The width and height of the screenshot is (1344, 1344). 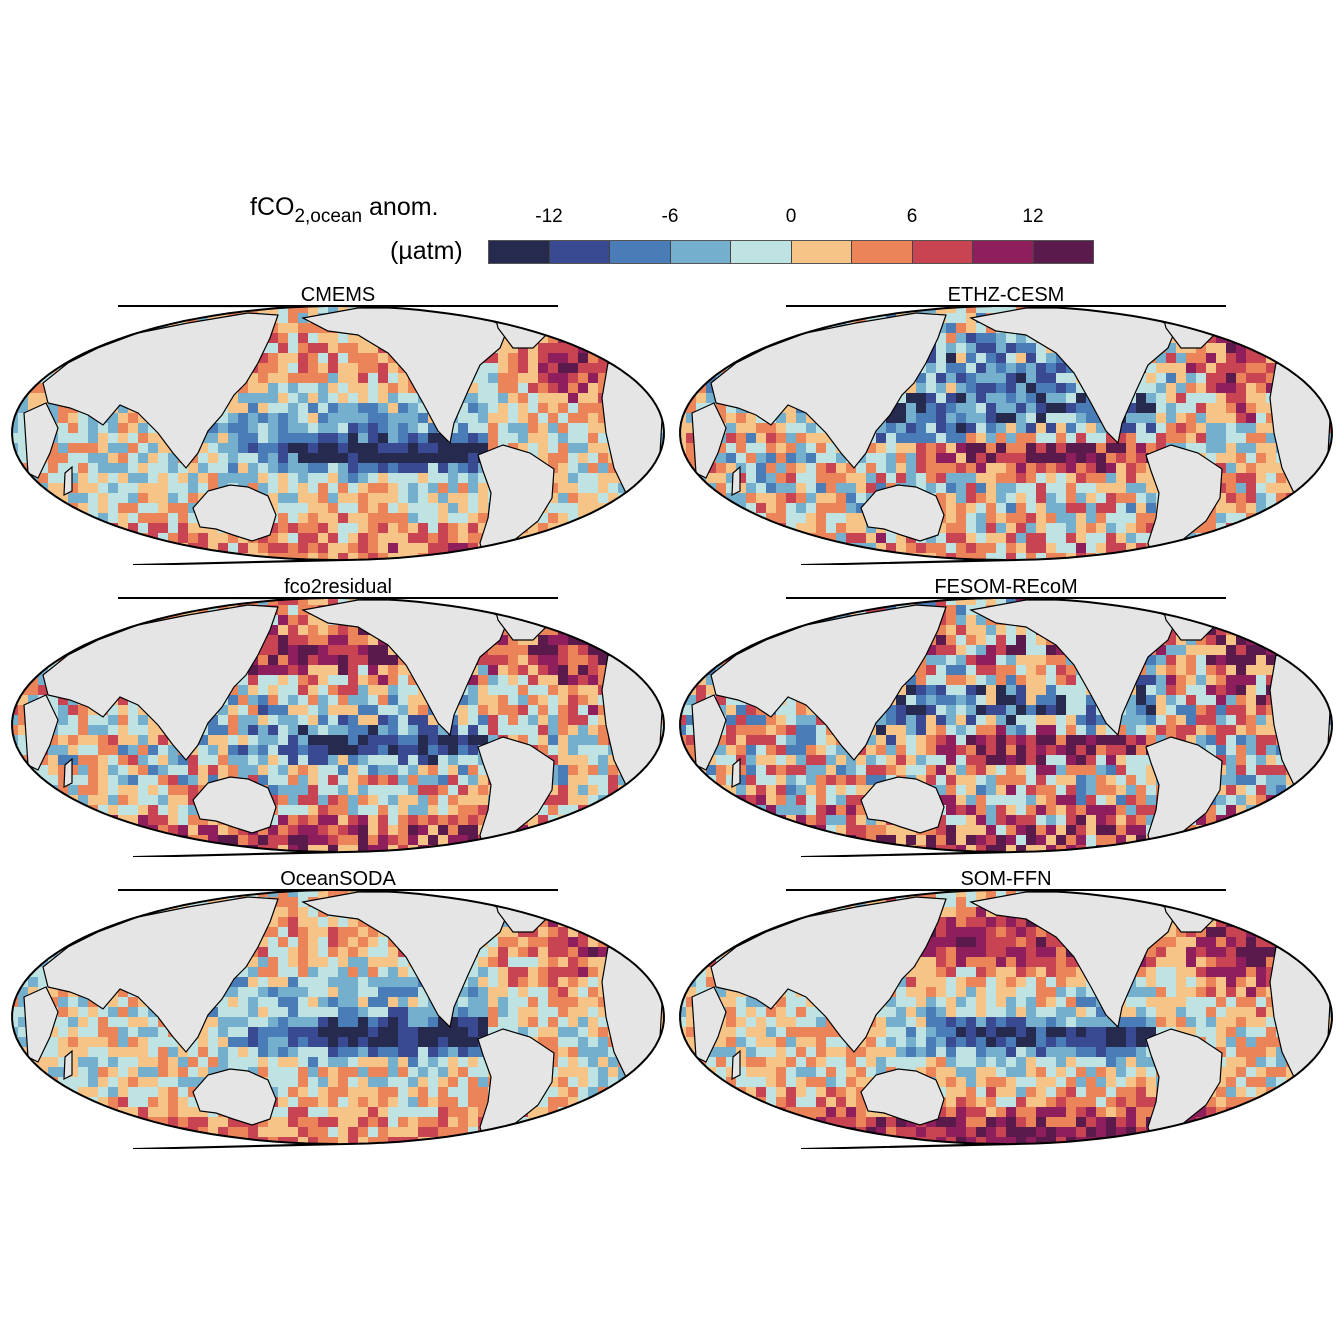 I want to click on panel-title: OceanSODA, so click(x=338, y=879).